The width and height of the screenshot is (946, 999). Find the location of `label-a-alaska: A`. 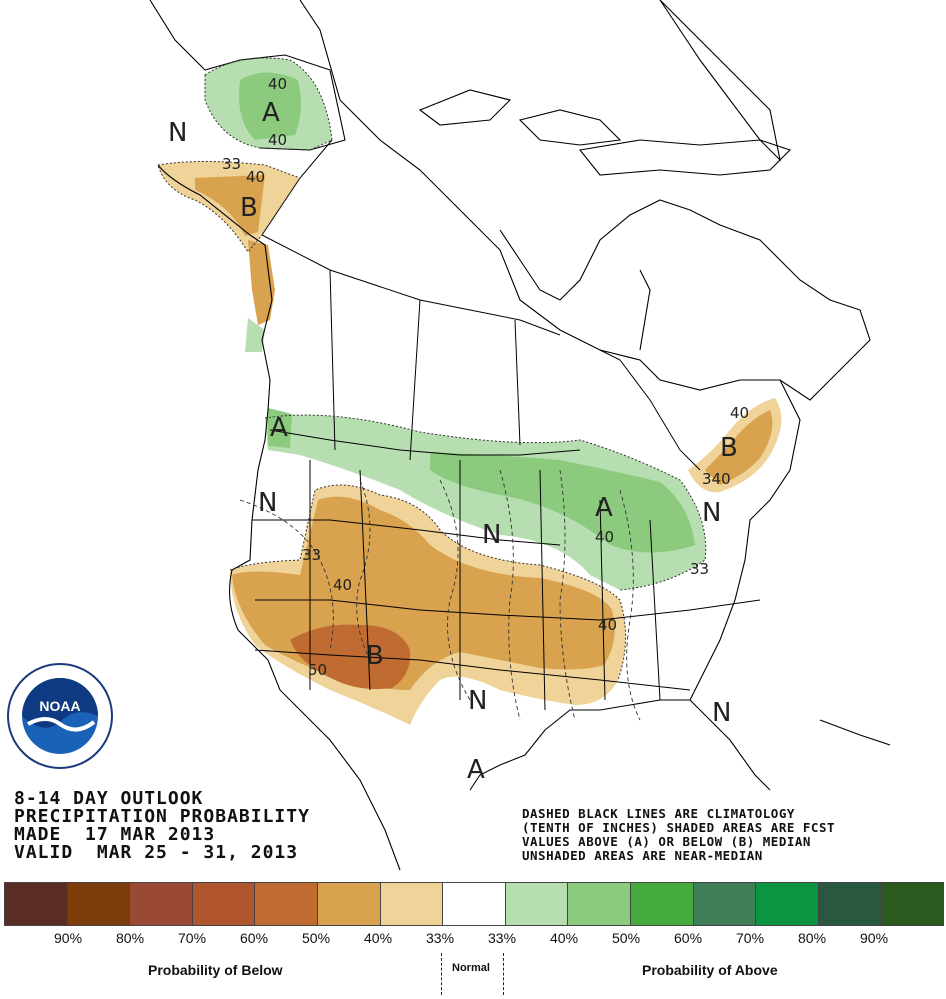

label-a-alaska: A is located at coordinates (271, 113).